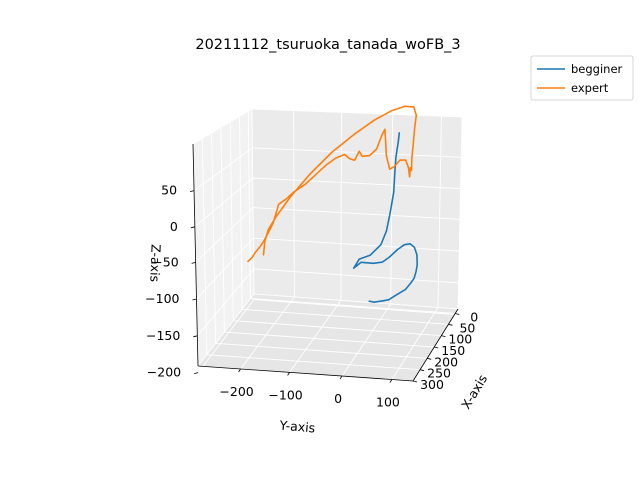 The height and width of the screenshot is (480, 640). Describe the element at coordinates (453, 350) in the screenshot. I see `x-tick-label: 150` at that location.